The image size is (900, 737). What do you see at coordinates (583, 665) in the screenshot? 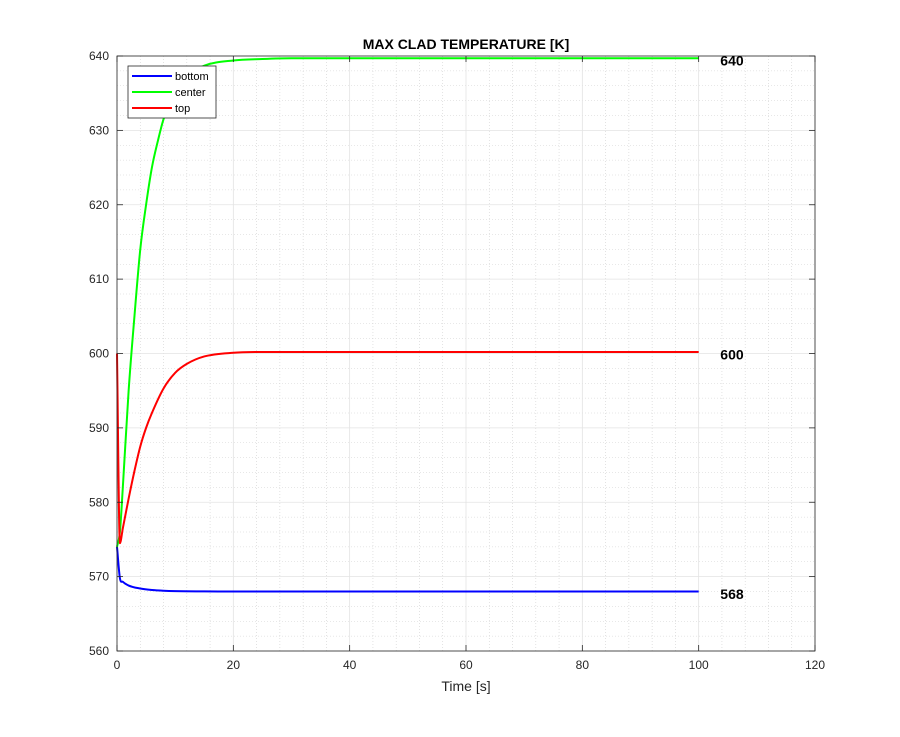
I see `x-tick-label: 80` at bounding box center [583, 665].